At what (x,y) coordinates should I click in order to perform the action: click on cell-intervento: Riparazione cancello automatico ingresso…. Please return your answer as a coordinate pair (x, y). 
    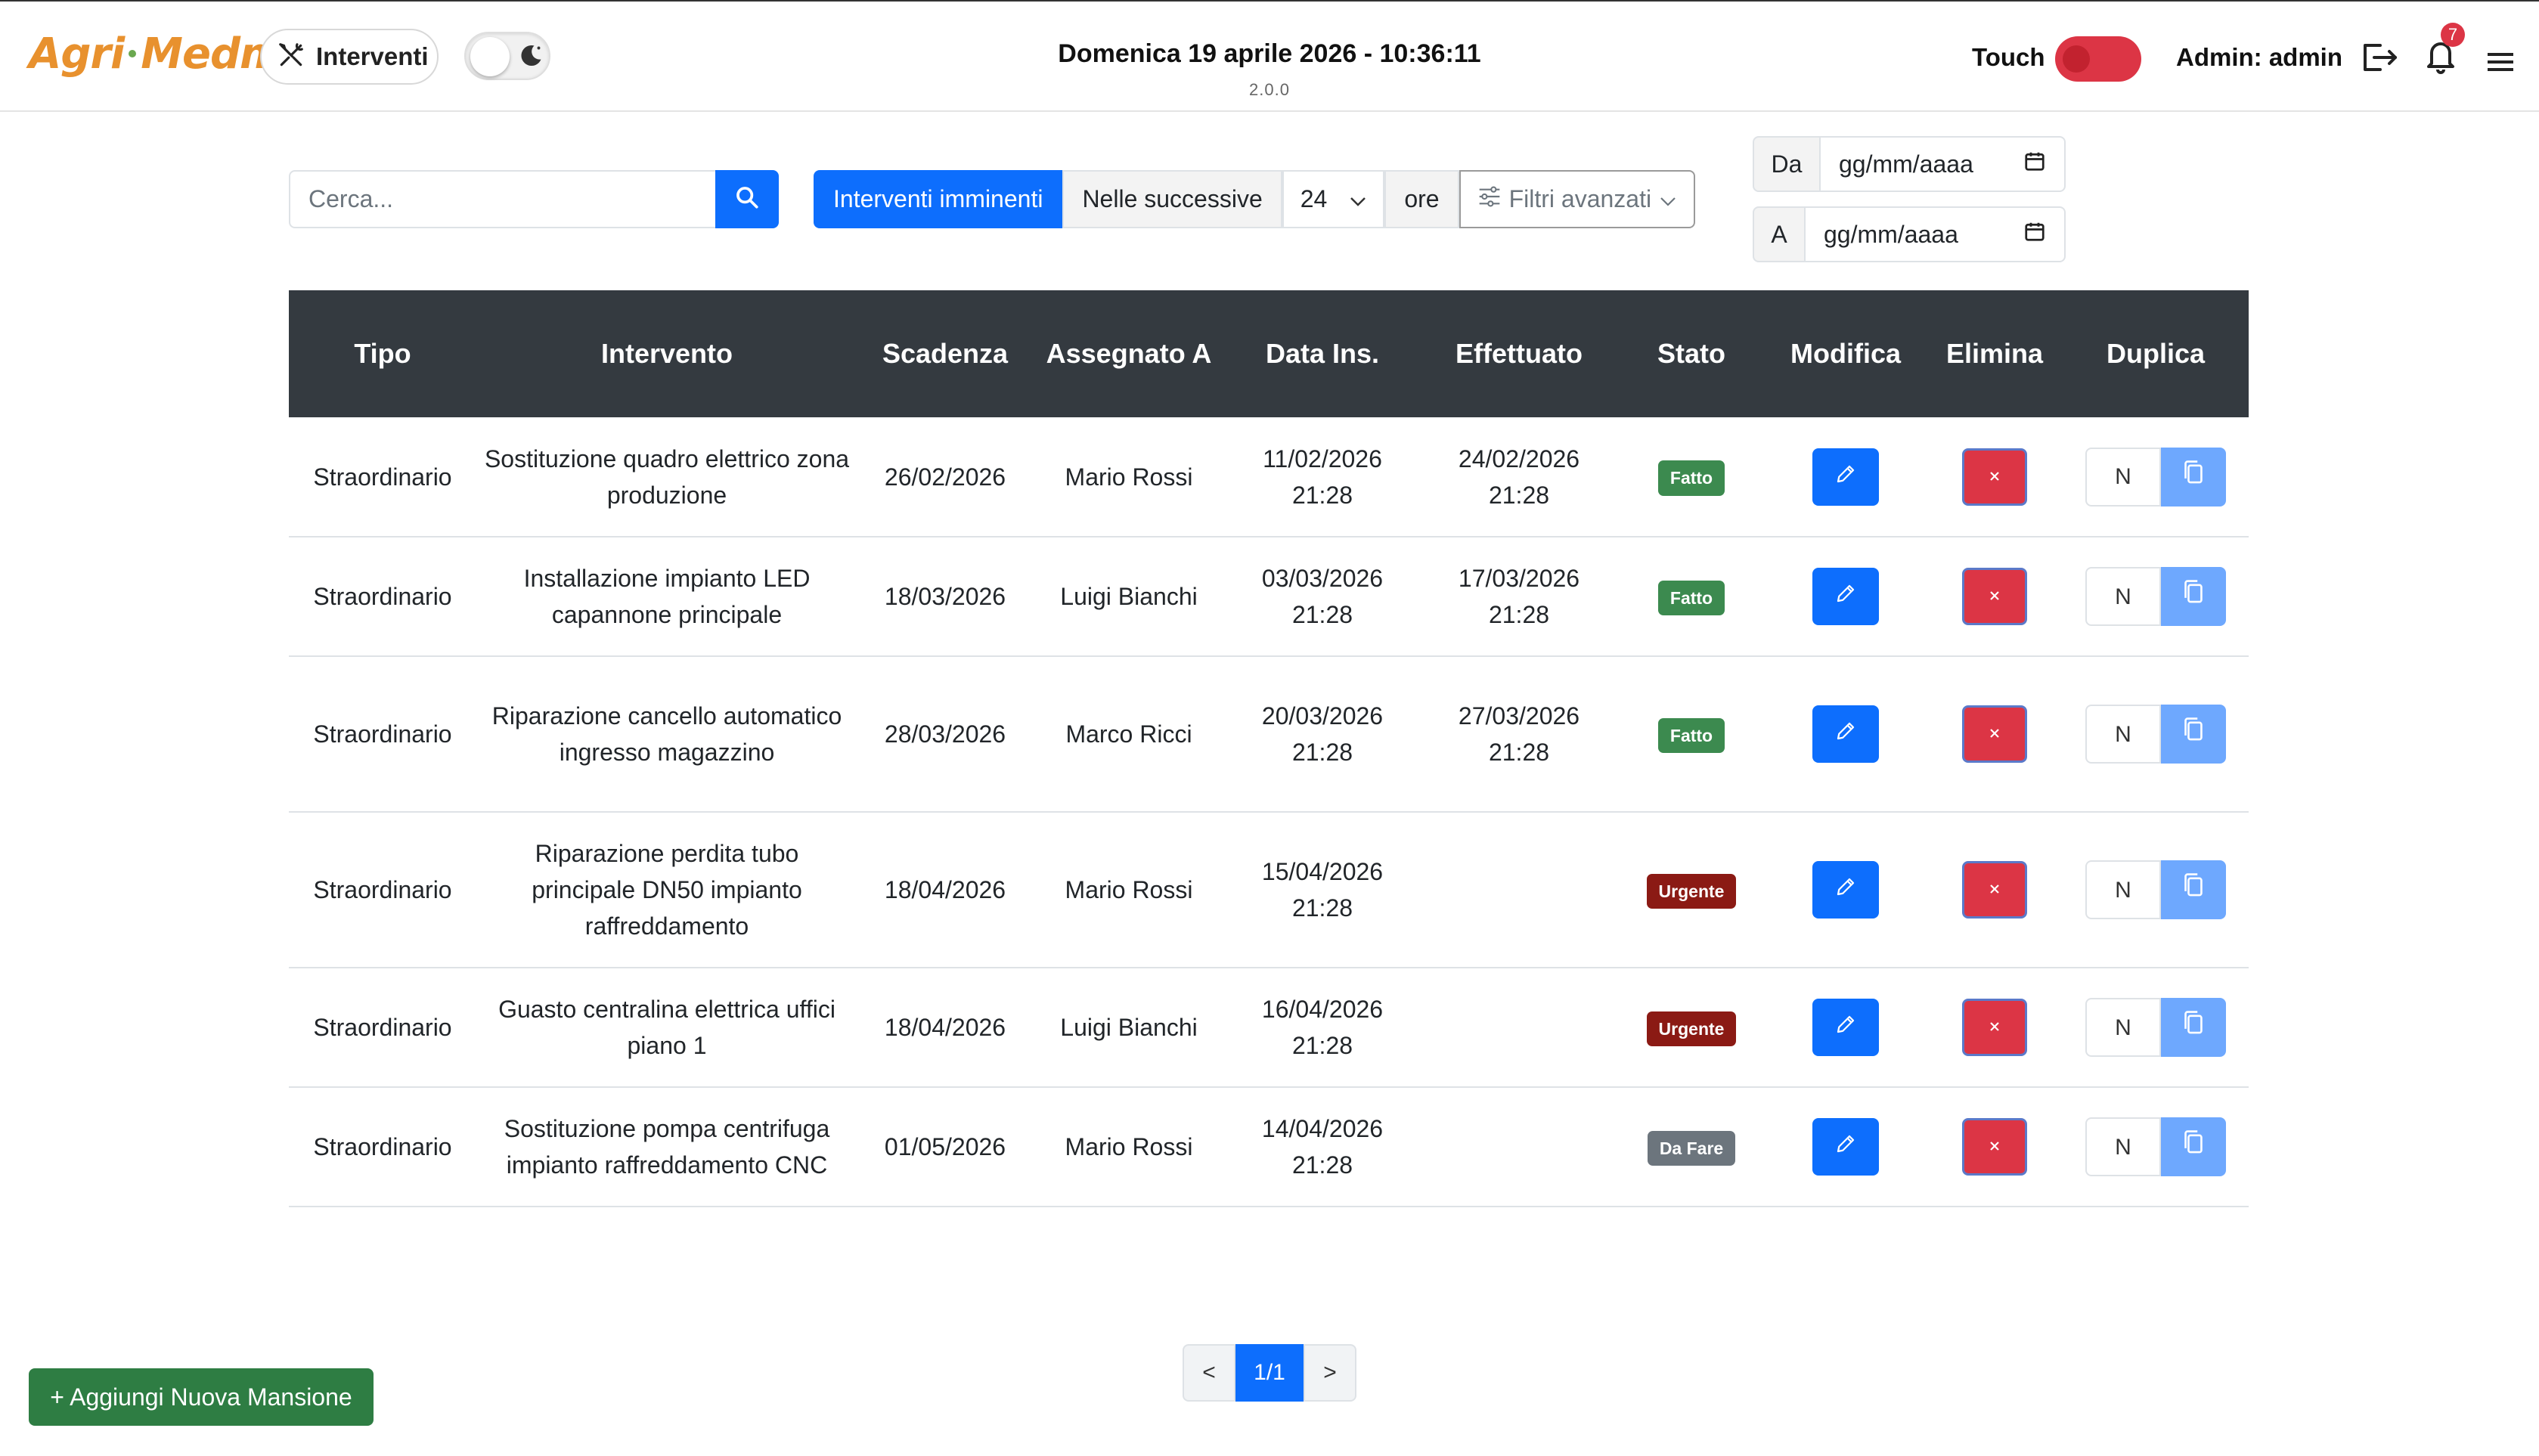
    Looking at the image, I should click on (666, 734).